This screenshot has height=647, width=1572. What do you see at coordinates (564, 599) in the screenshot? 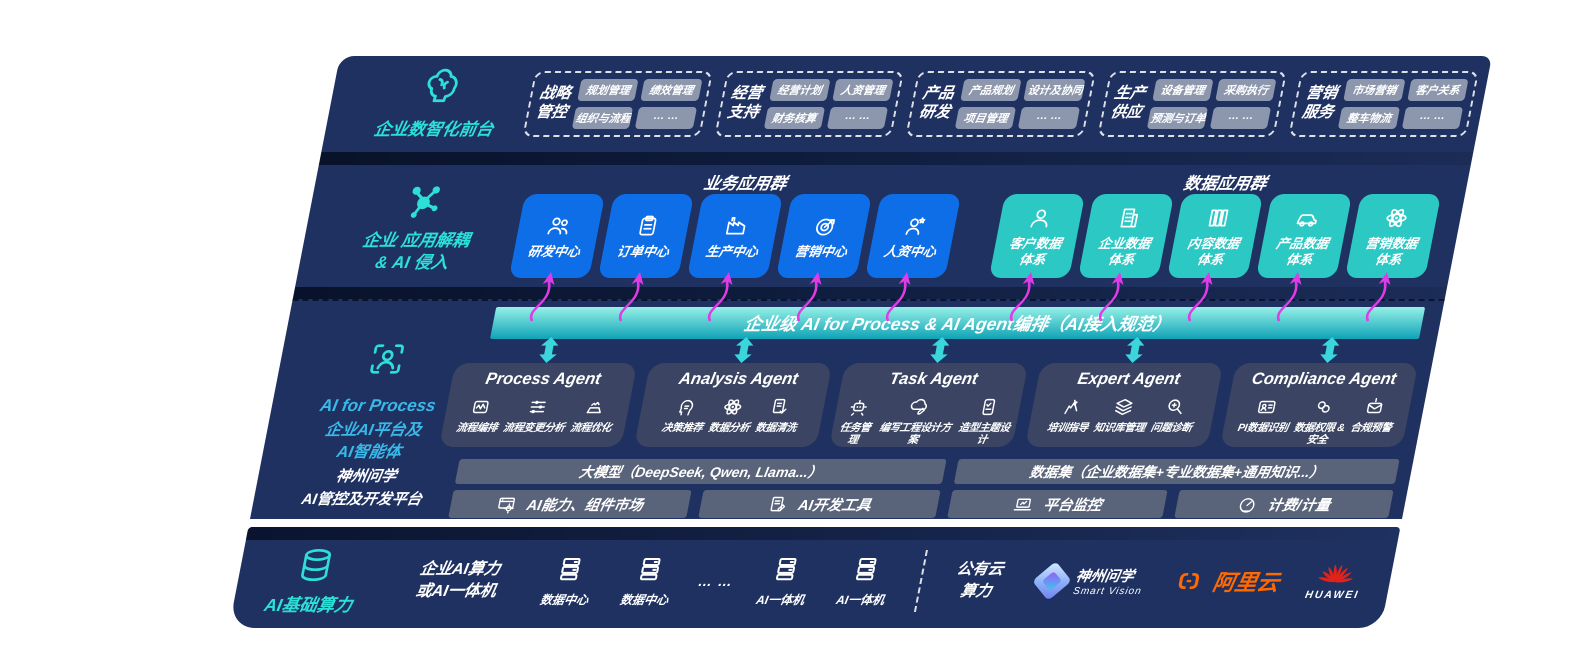
I see `compute-node-label: 数据中心` at bounding box center [564, 599].